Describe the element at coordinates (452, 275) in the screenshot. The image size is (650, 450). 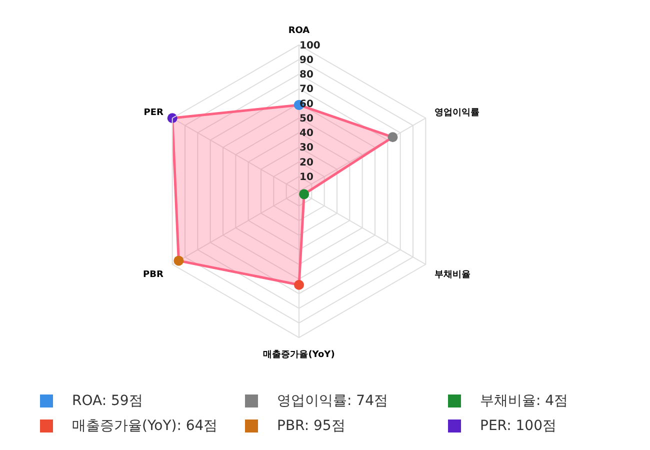
I see `spoke-label: 부채비율` at that location.